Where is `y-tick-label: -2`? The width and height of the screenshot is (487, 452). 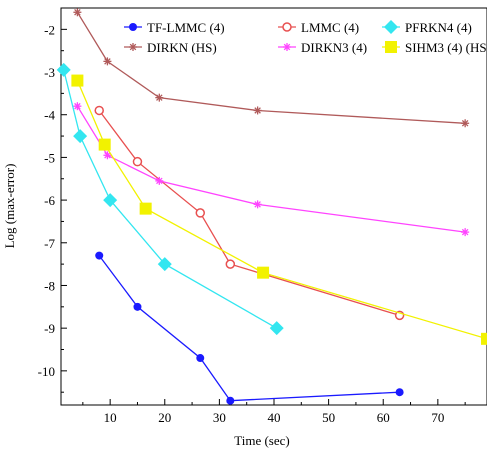 y-tick-label: -2 is located at coordinates (49, 29).